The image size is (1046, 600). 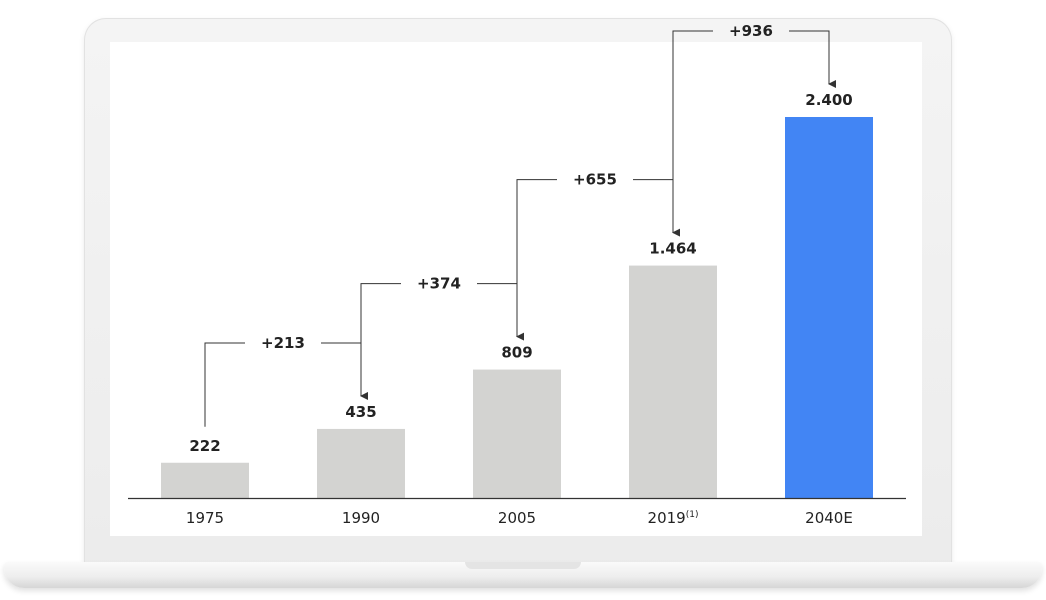 What do you see at coordinates (829, 518) in the screenshot?
I see `tick-label-2040e: 2040E` at bounding box center [829, 518].